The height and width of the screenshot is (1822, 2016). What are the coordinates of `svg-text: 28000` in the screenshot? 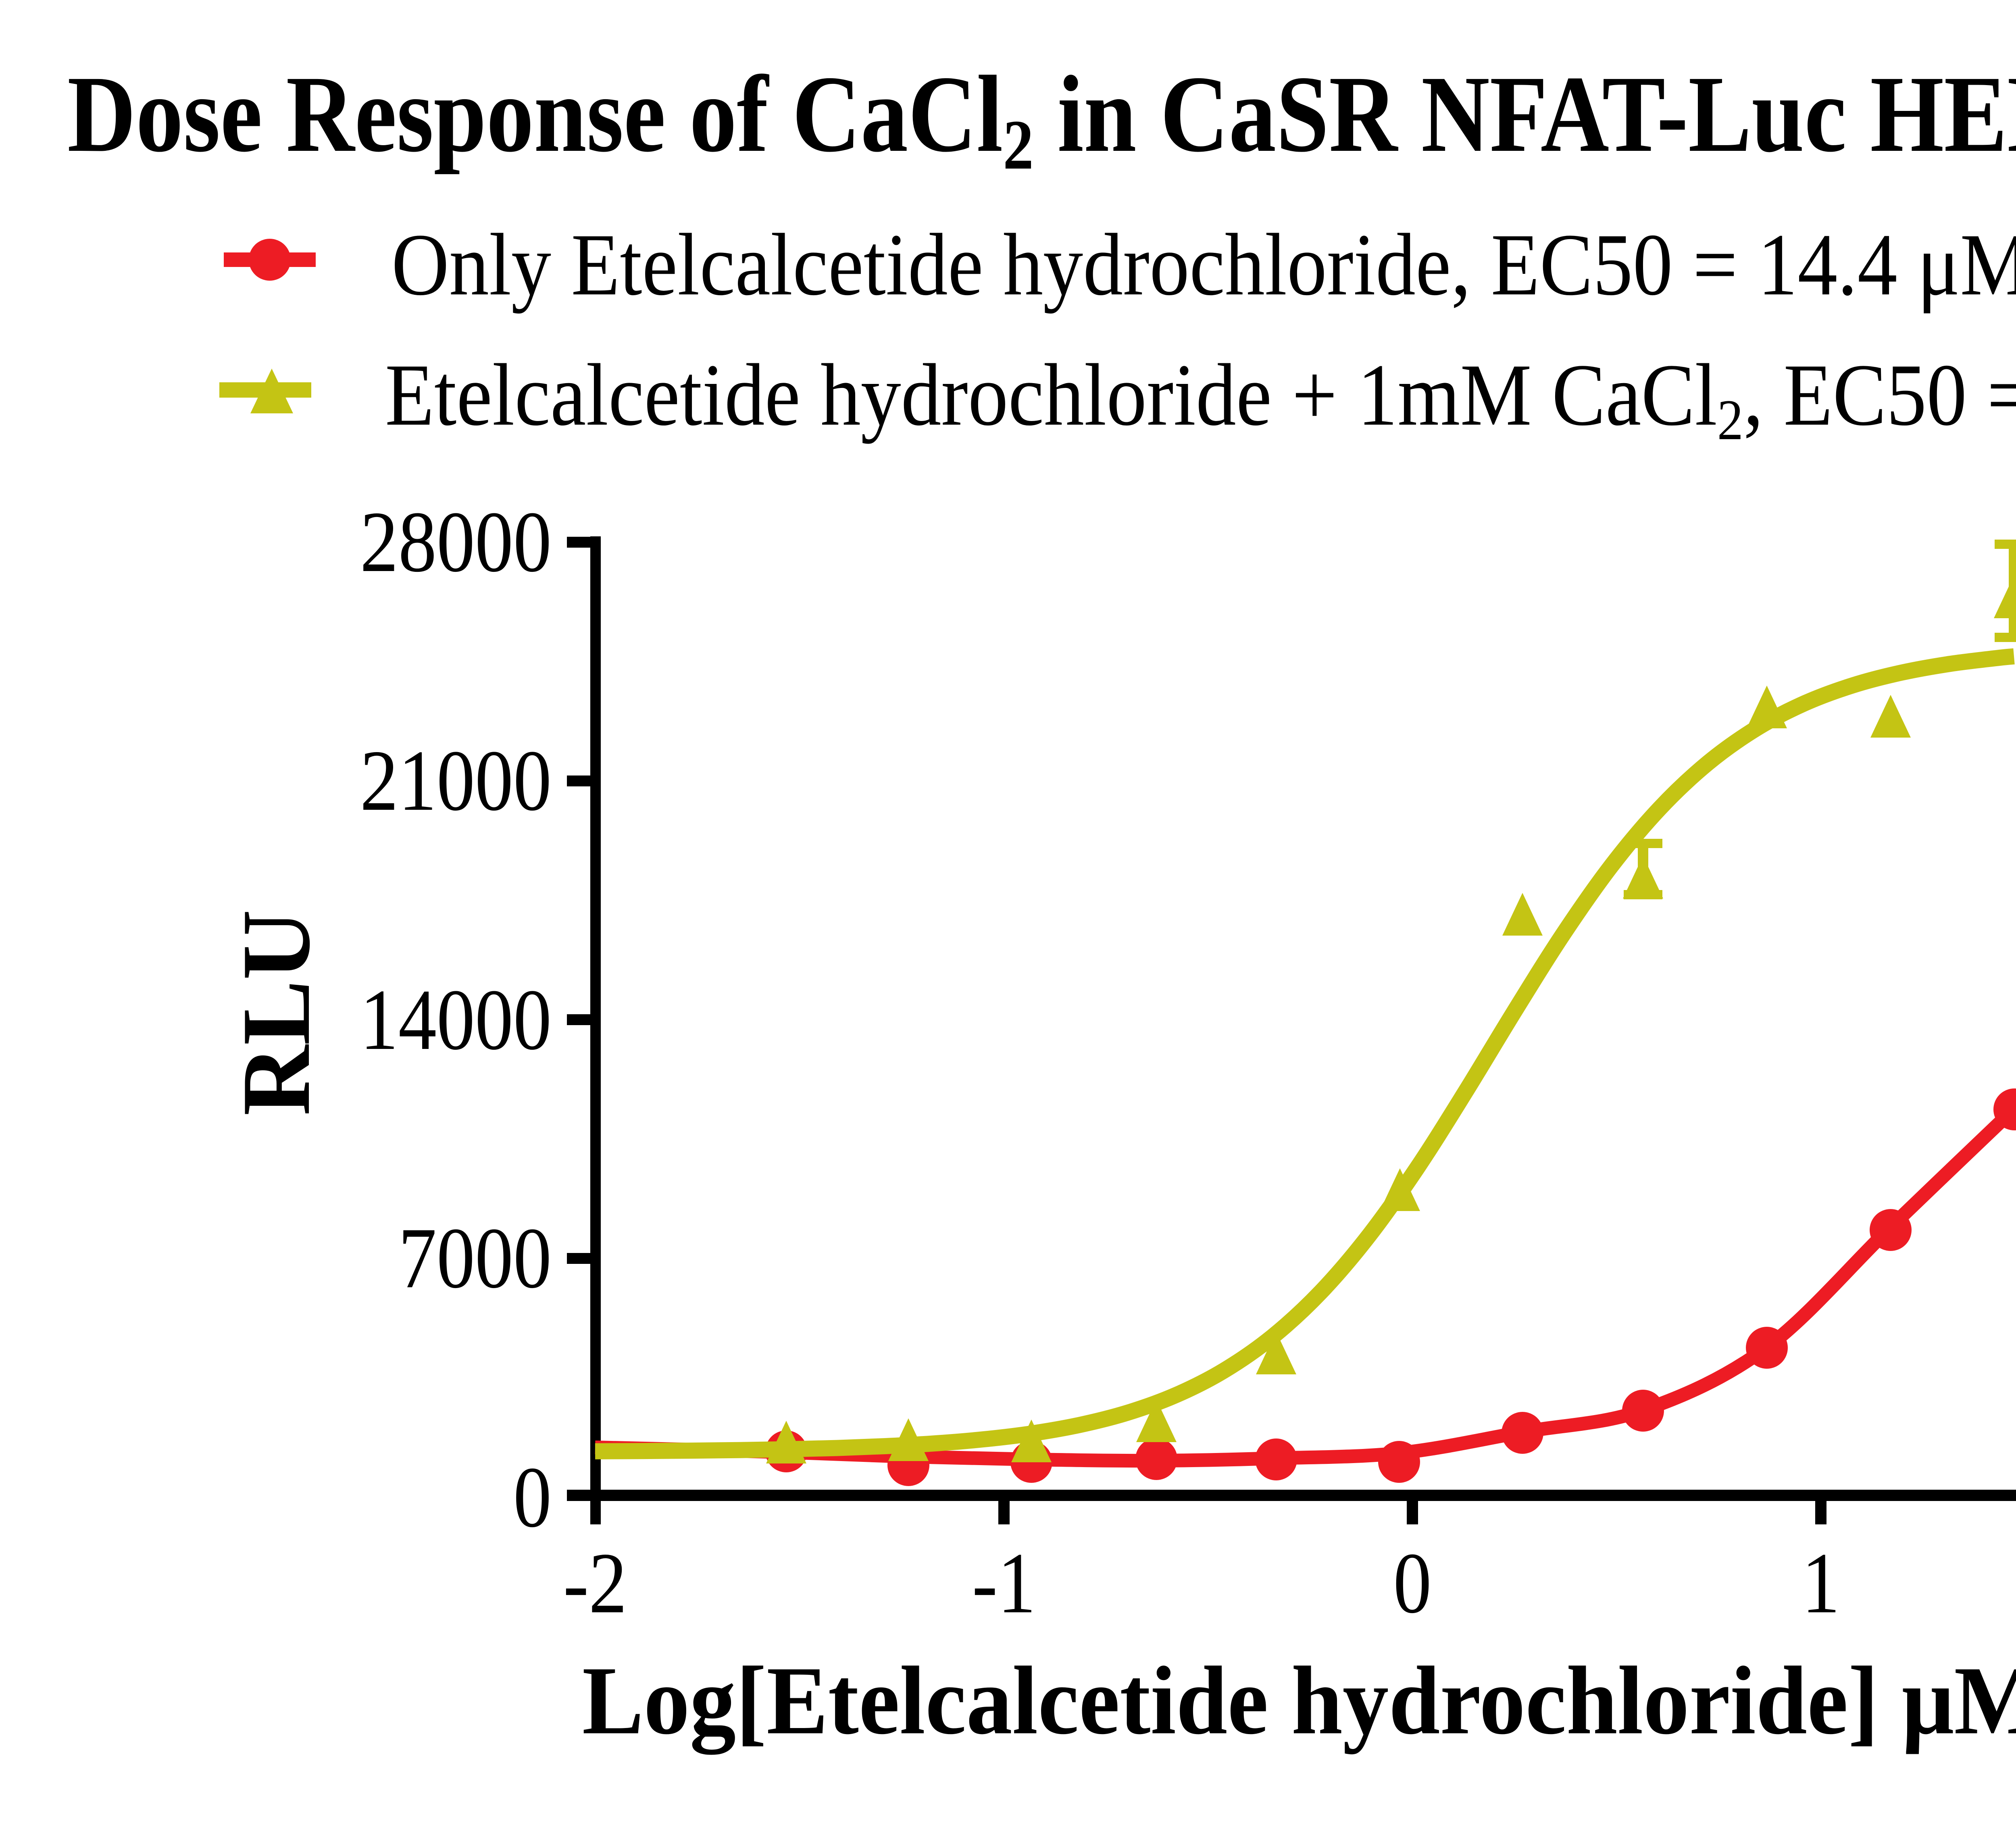 It's located at (456, 542).